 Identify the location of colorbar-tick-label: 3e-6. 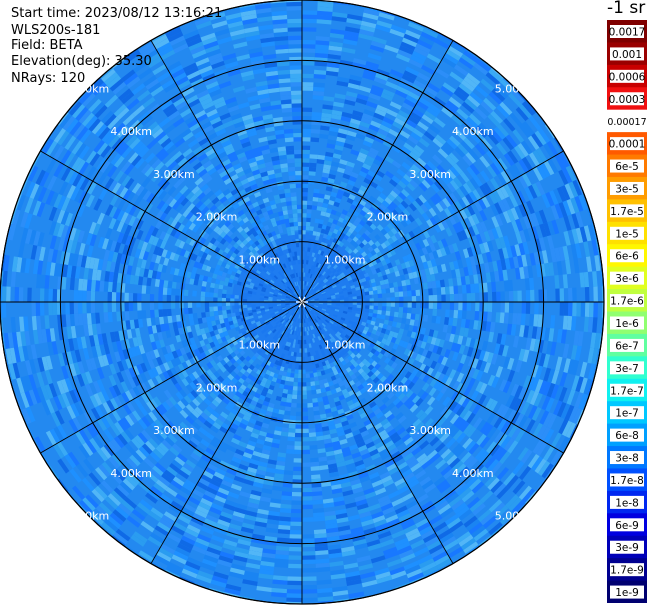
(627, 279).